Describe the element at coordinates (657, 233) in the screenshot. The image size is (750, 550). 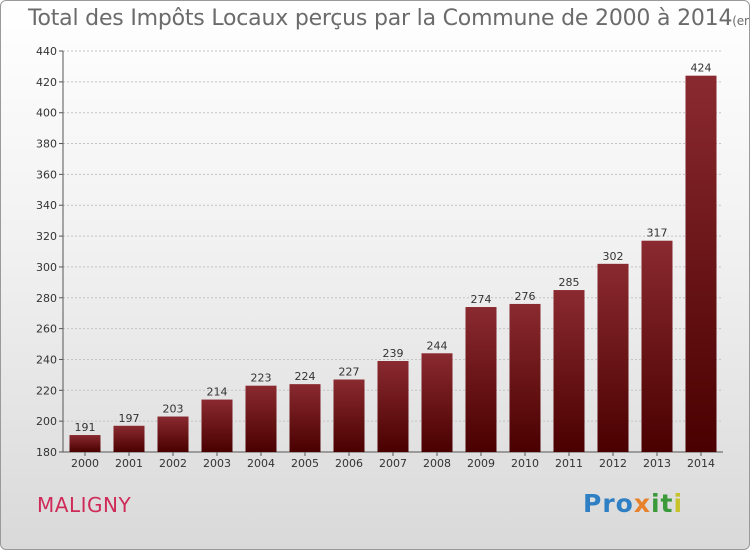
I see `bar-value-label: 317` at that location.